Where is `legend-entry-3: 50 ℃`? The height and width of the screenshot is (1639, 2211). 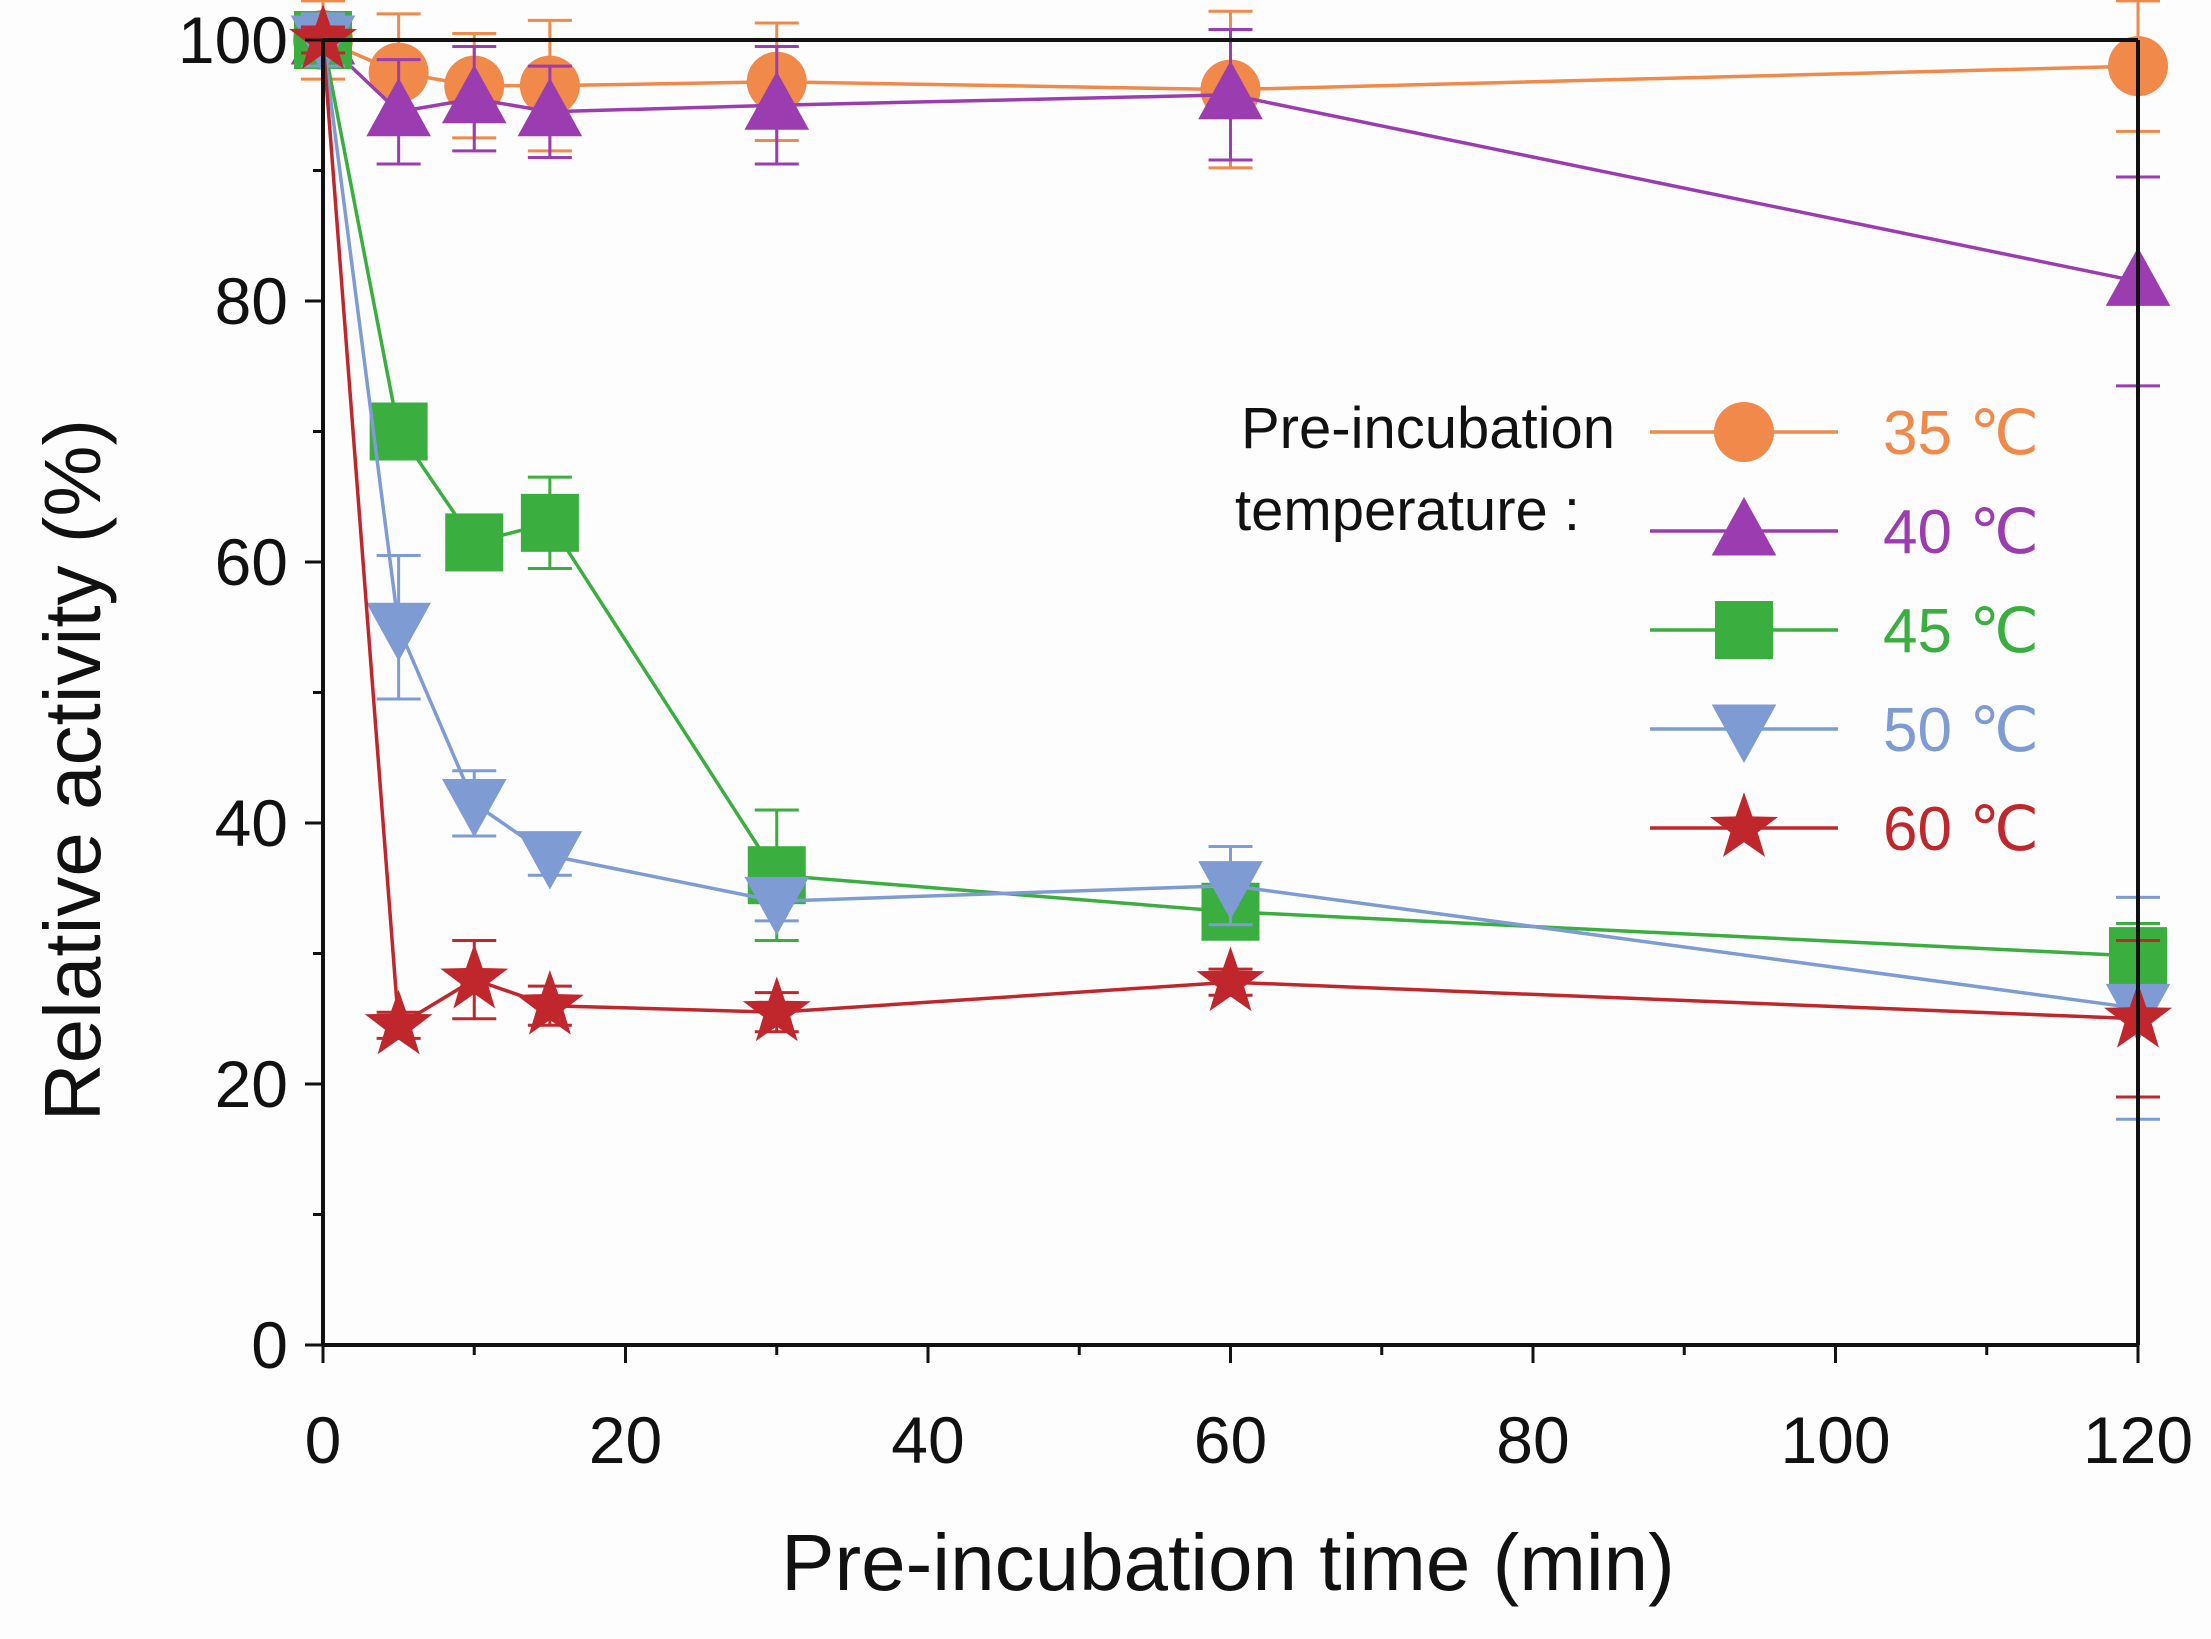 legend-entry-3: 50 ℃ is located at coordinates (1844, 730).